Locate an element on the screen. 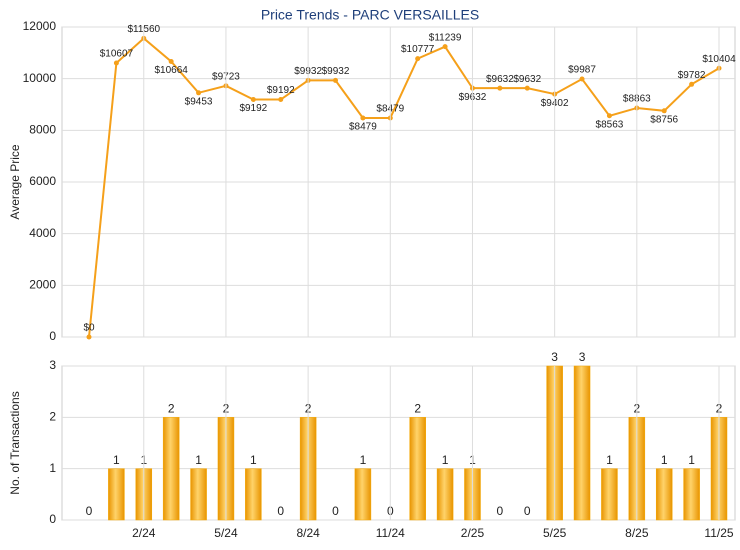  y-tick-label: 4000 is located at coordinates (42, 233).